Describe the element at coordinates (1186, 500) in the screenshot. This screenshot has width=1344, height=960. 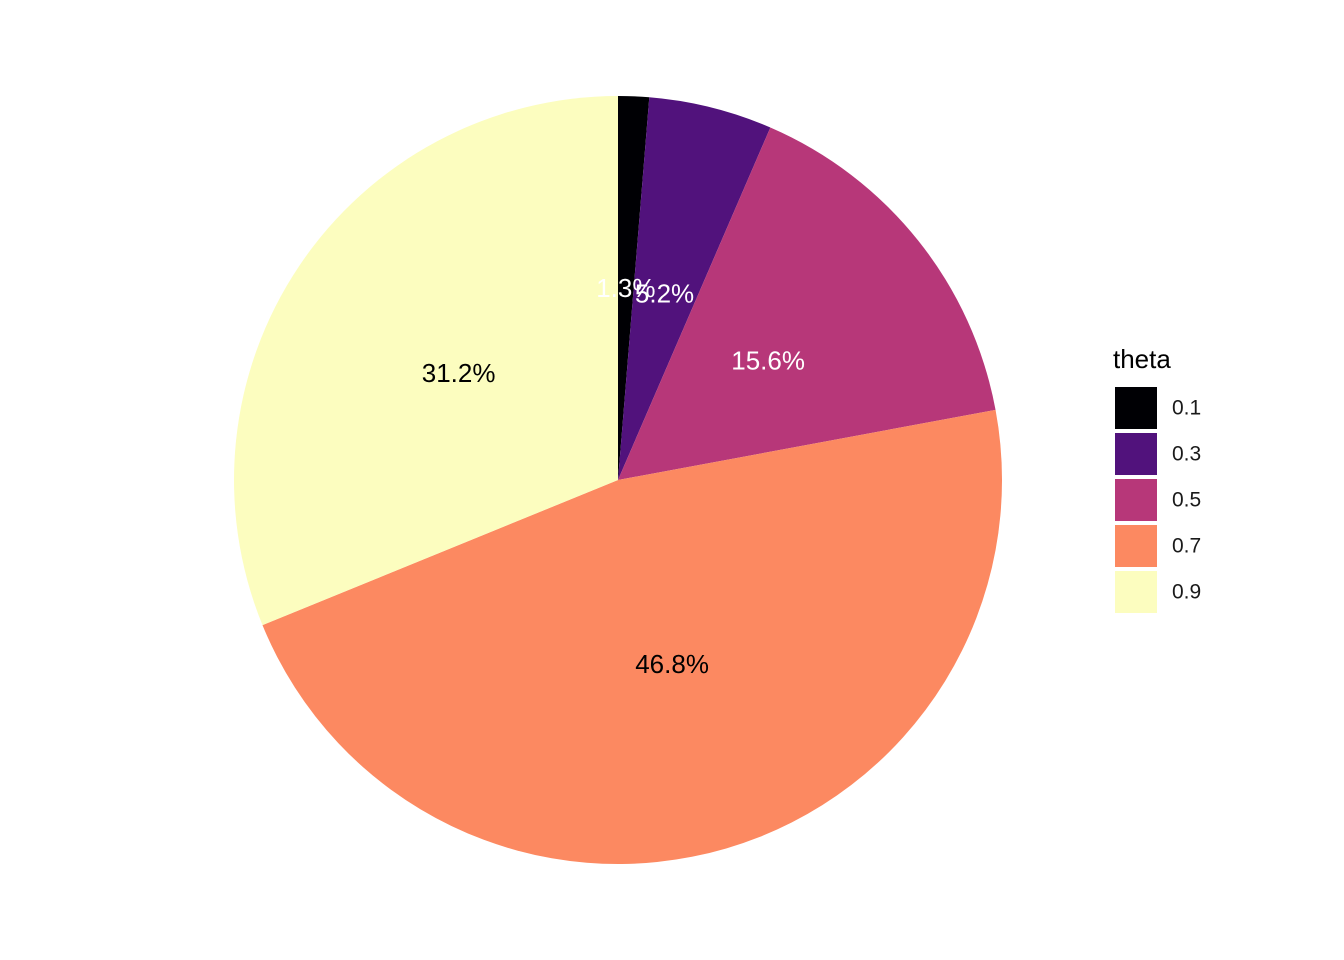
I see `legend-label-0.5: 0.5` at that location.